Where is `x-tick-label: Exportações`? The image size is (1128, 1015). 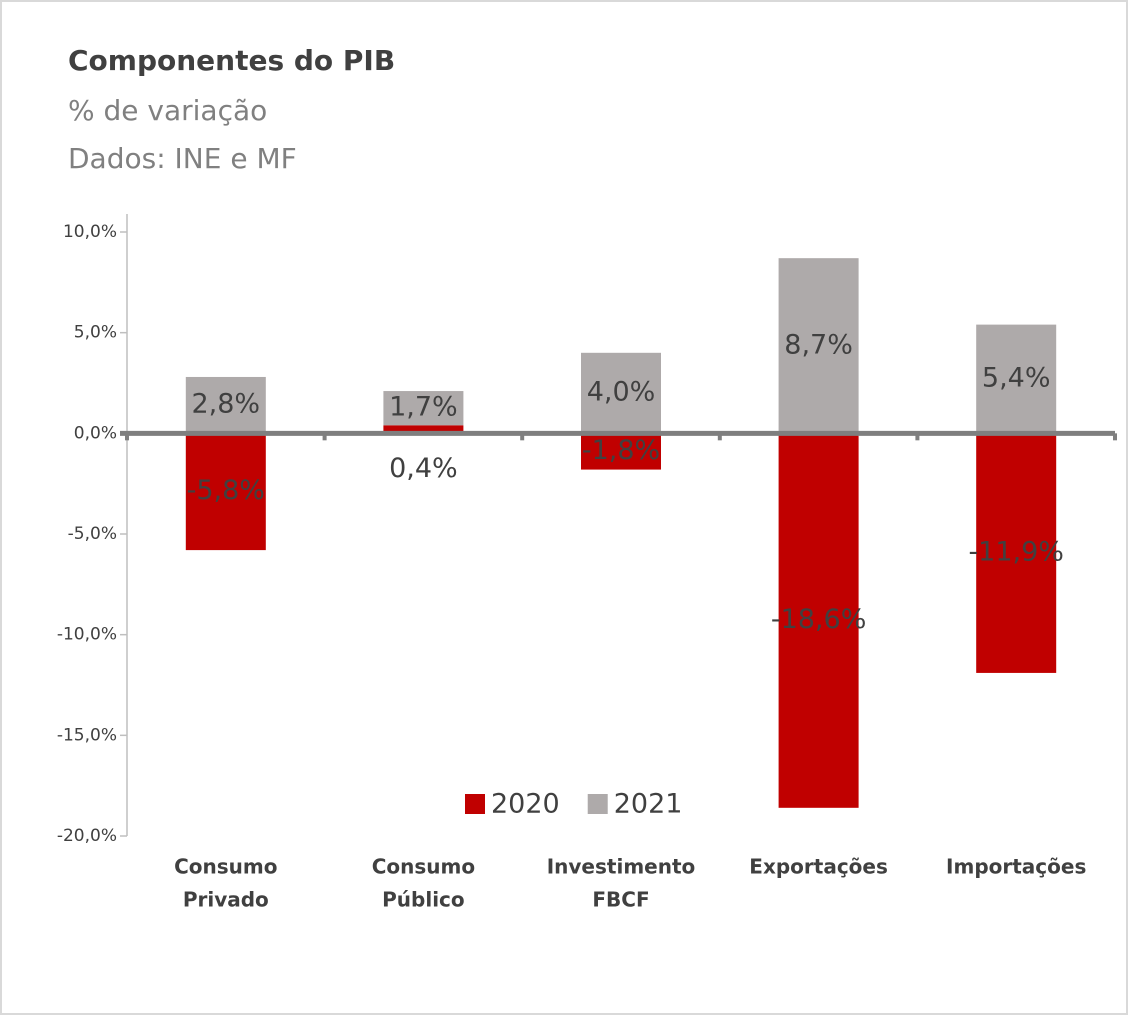
x-tick-label: Exportações is located at coordinates (818, 867).